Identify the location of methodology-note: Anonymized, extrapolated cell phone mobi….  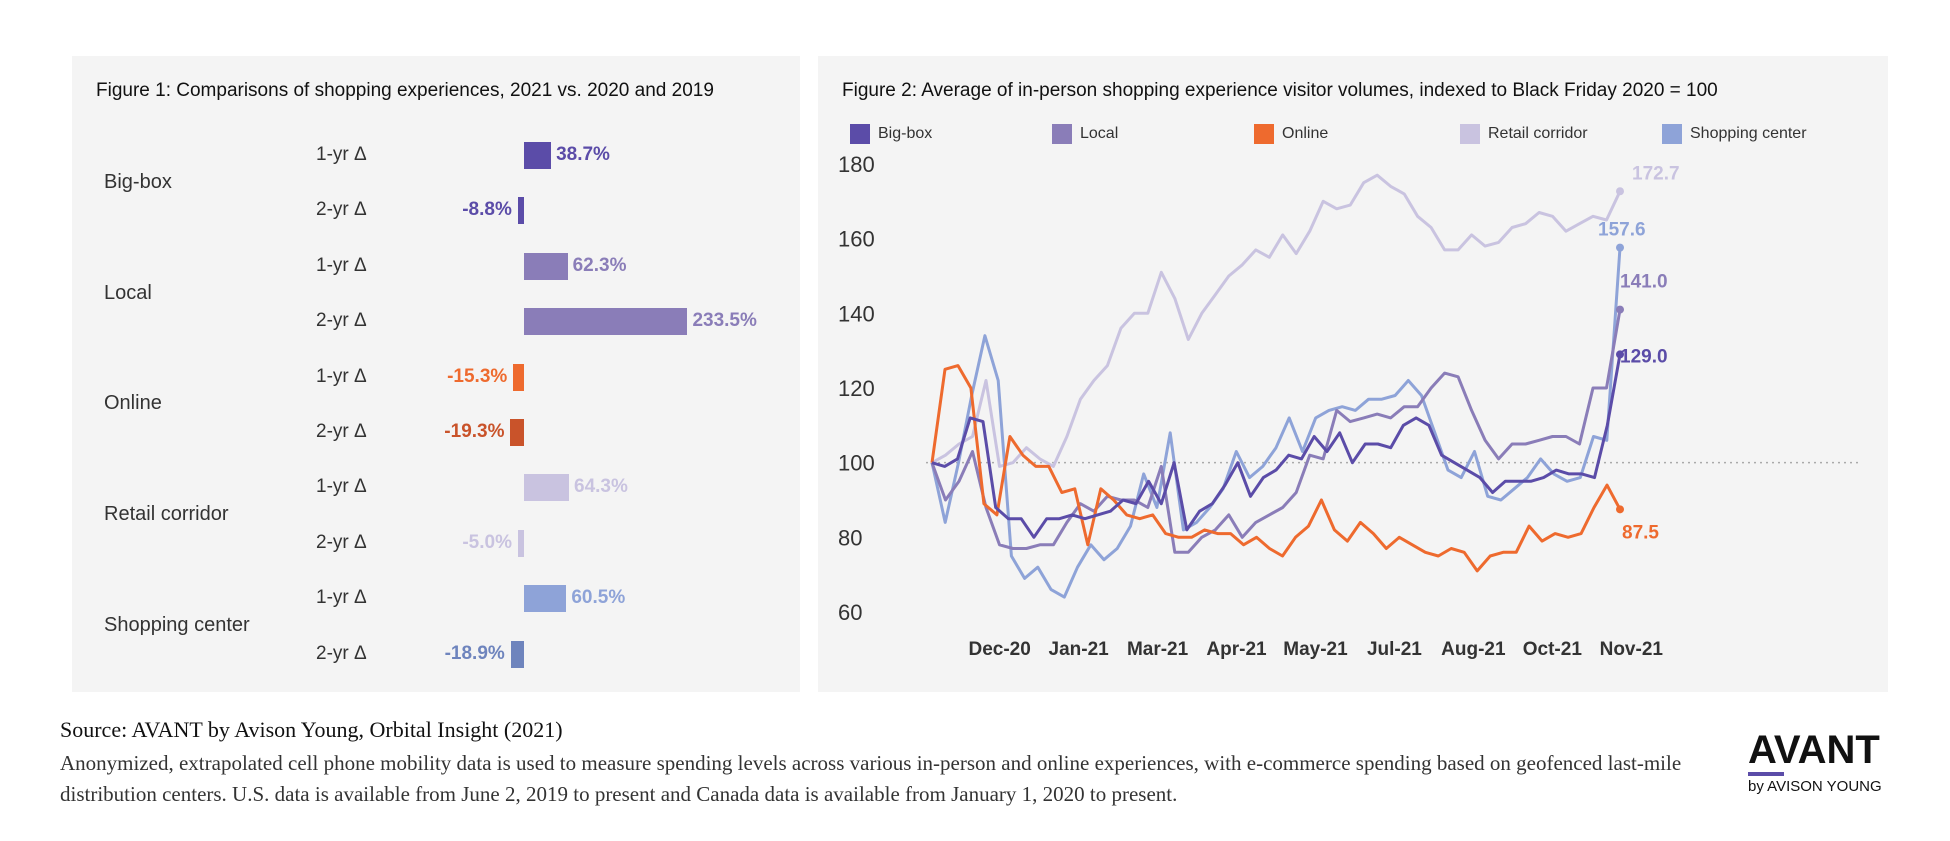
(871, 778).